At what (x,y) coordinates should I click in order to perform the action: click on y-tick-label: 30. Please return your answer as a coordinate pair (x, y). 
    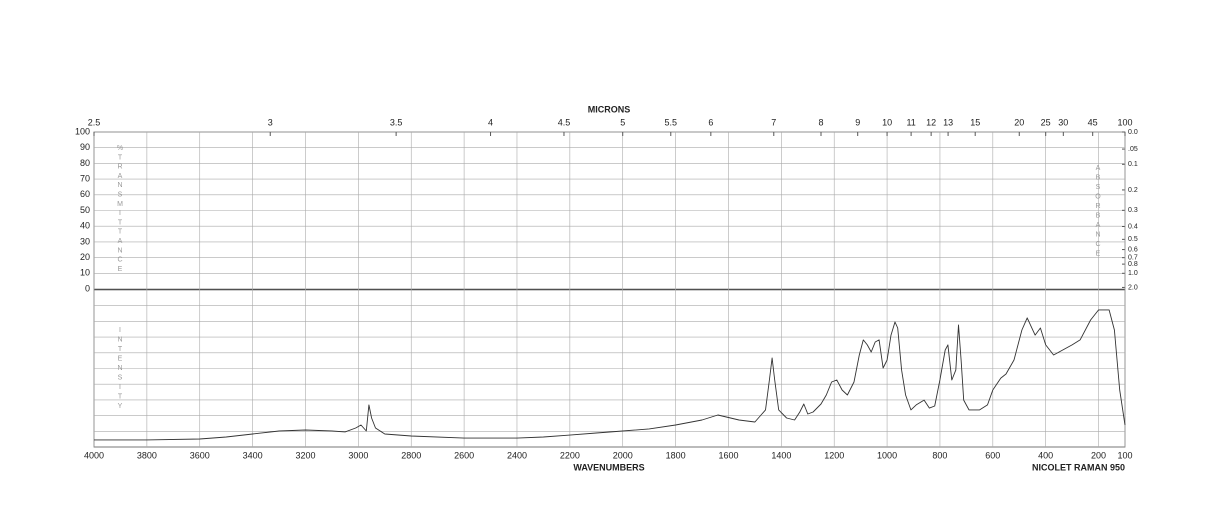
    Looking at the image, I should click on (85, 241).